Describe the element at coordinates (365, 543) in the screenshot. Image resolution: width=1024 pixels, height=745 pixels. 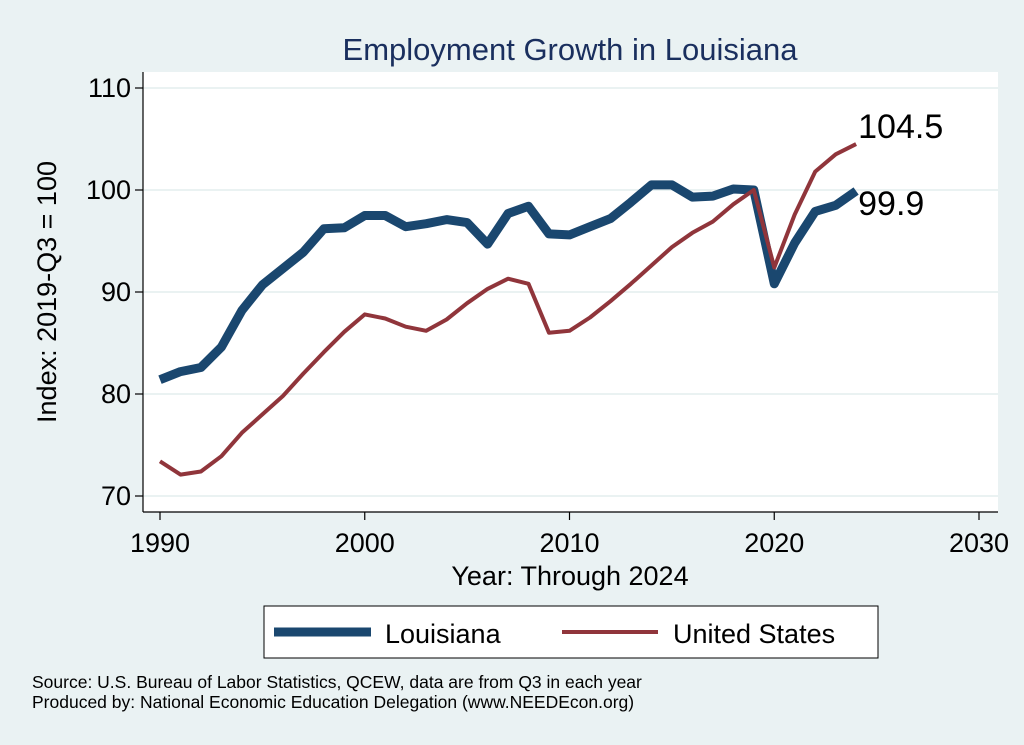
I see `x-tick-label: 2000` at that location.